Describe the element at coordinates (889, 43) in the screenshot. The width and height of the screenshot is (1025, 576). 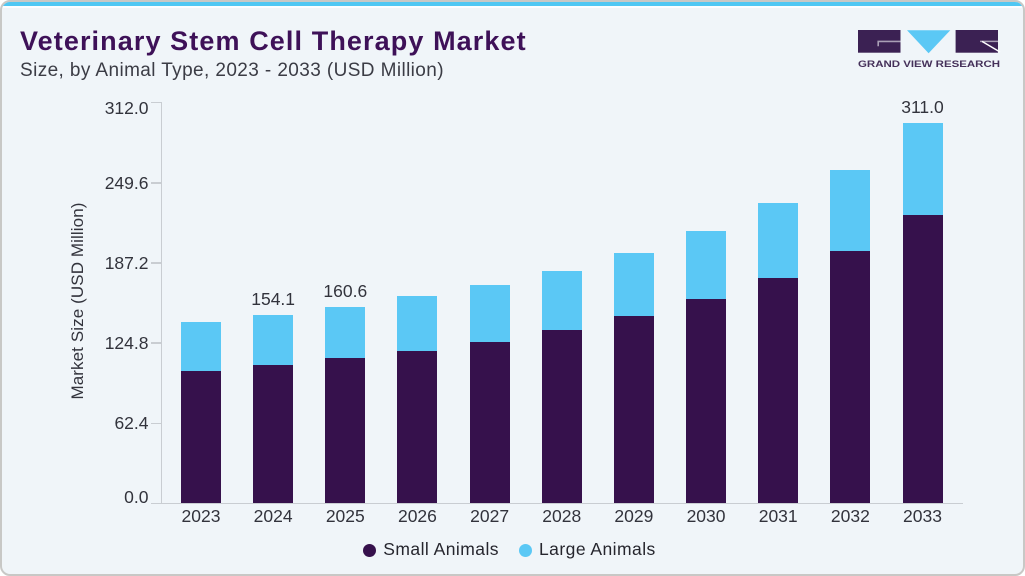
I see `logo-g-notch` at that location.